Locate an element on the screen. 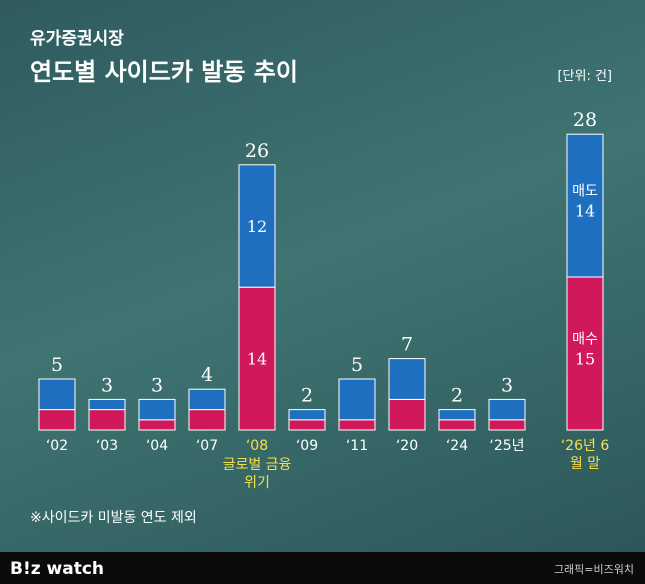  x-tick-label: ‘11 is located at coordinates (357, 446).